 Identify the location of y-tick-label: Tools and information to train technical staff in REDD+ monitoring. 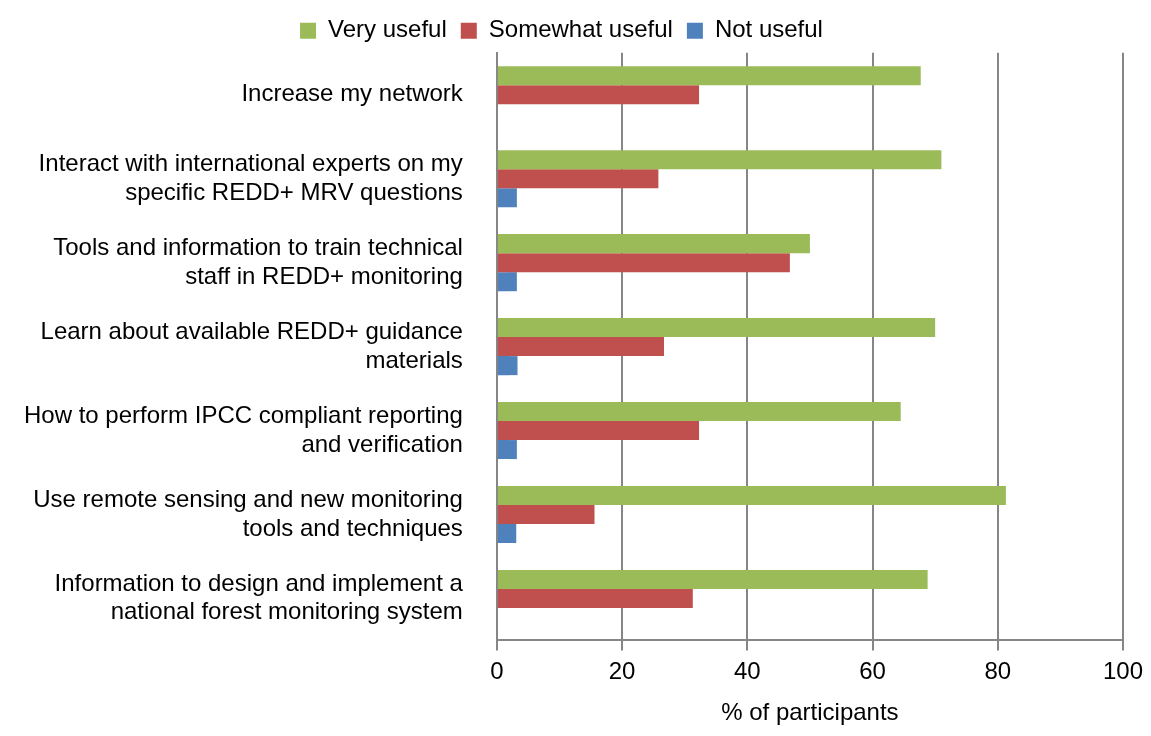
(258, 260).